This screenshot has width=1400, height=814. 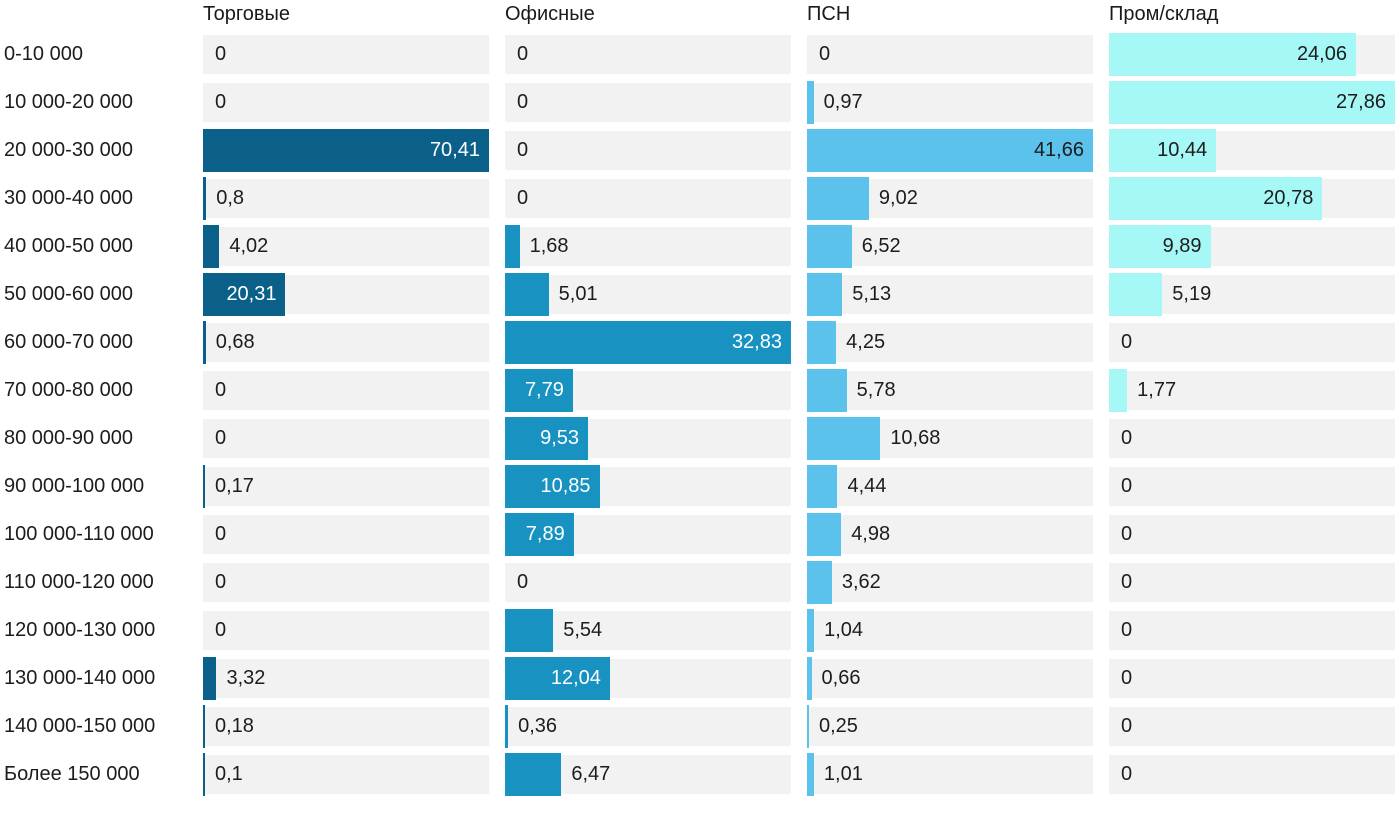 I want to click on bar-track: 9,02, so click(x=950, y=198).